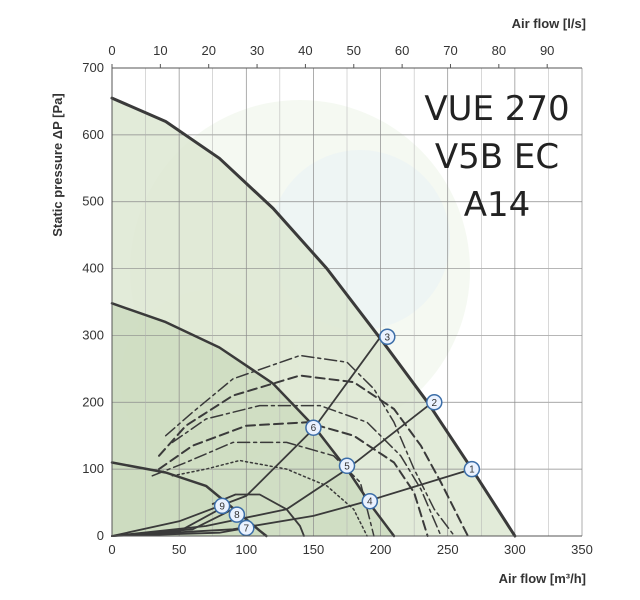 Image resolution: width=640 pixels, height=600 pixels. Describe the element at coordinates (381, 549) in the screenshot. I see `x-tick-label: 200` at that location.